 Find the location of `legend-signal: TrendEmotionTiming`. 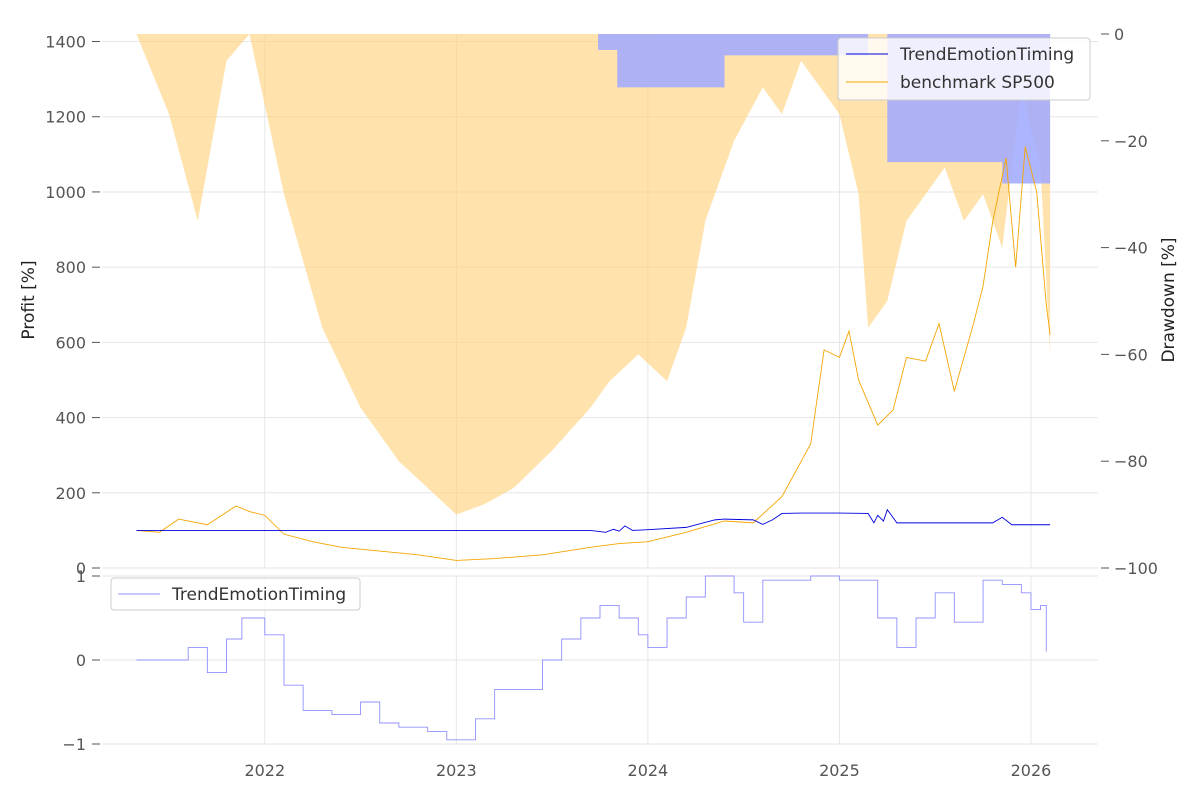

legend-signal: TrendEmotionTiming is located at coordinates (235, 594).